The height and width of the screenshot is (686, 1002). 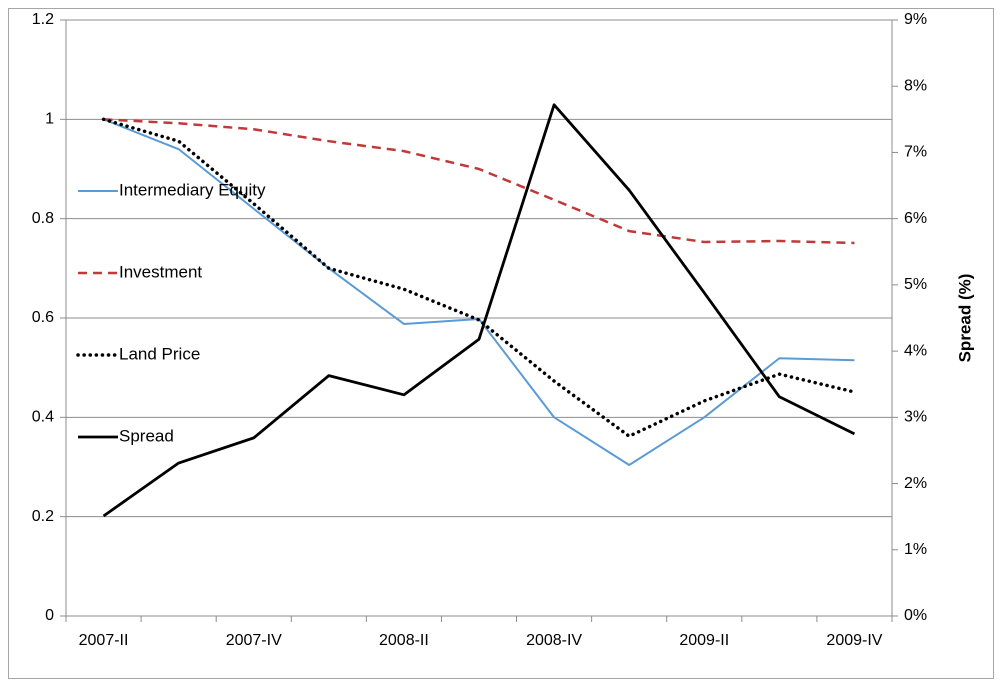 I want to click on y-tick-label: 1.2, so click(x=43, y=19).